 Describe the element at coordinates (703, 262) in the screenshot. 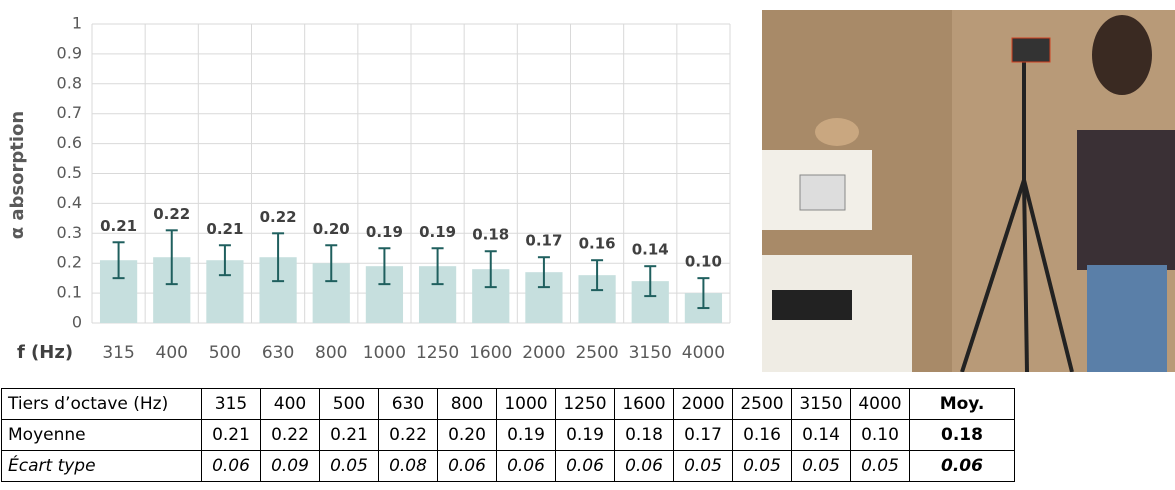

I see `value-label: 0.10` at that location.